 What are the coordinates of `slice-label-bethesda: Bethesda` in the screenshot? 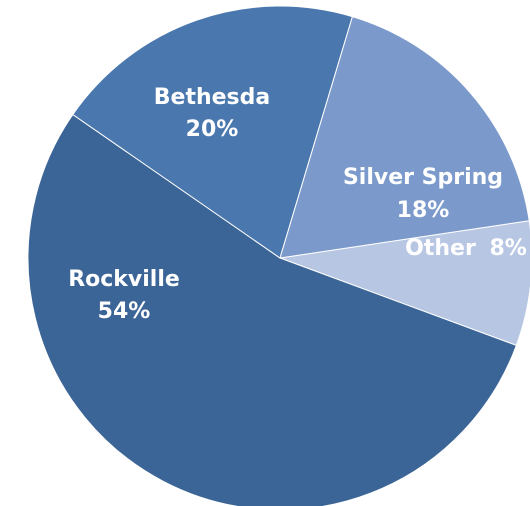 It's located at (212, 97).